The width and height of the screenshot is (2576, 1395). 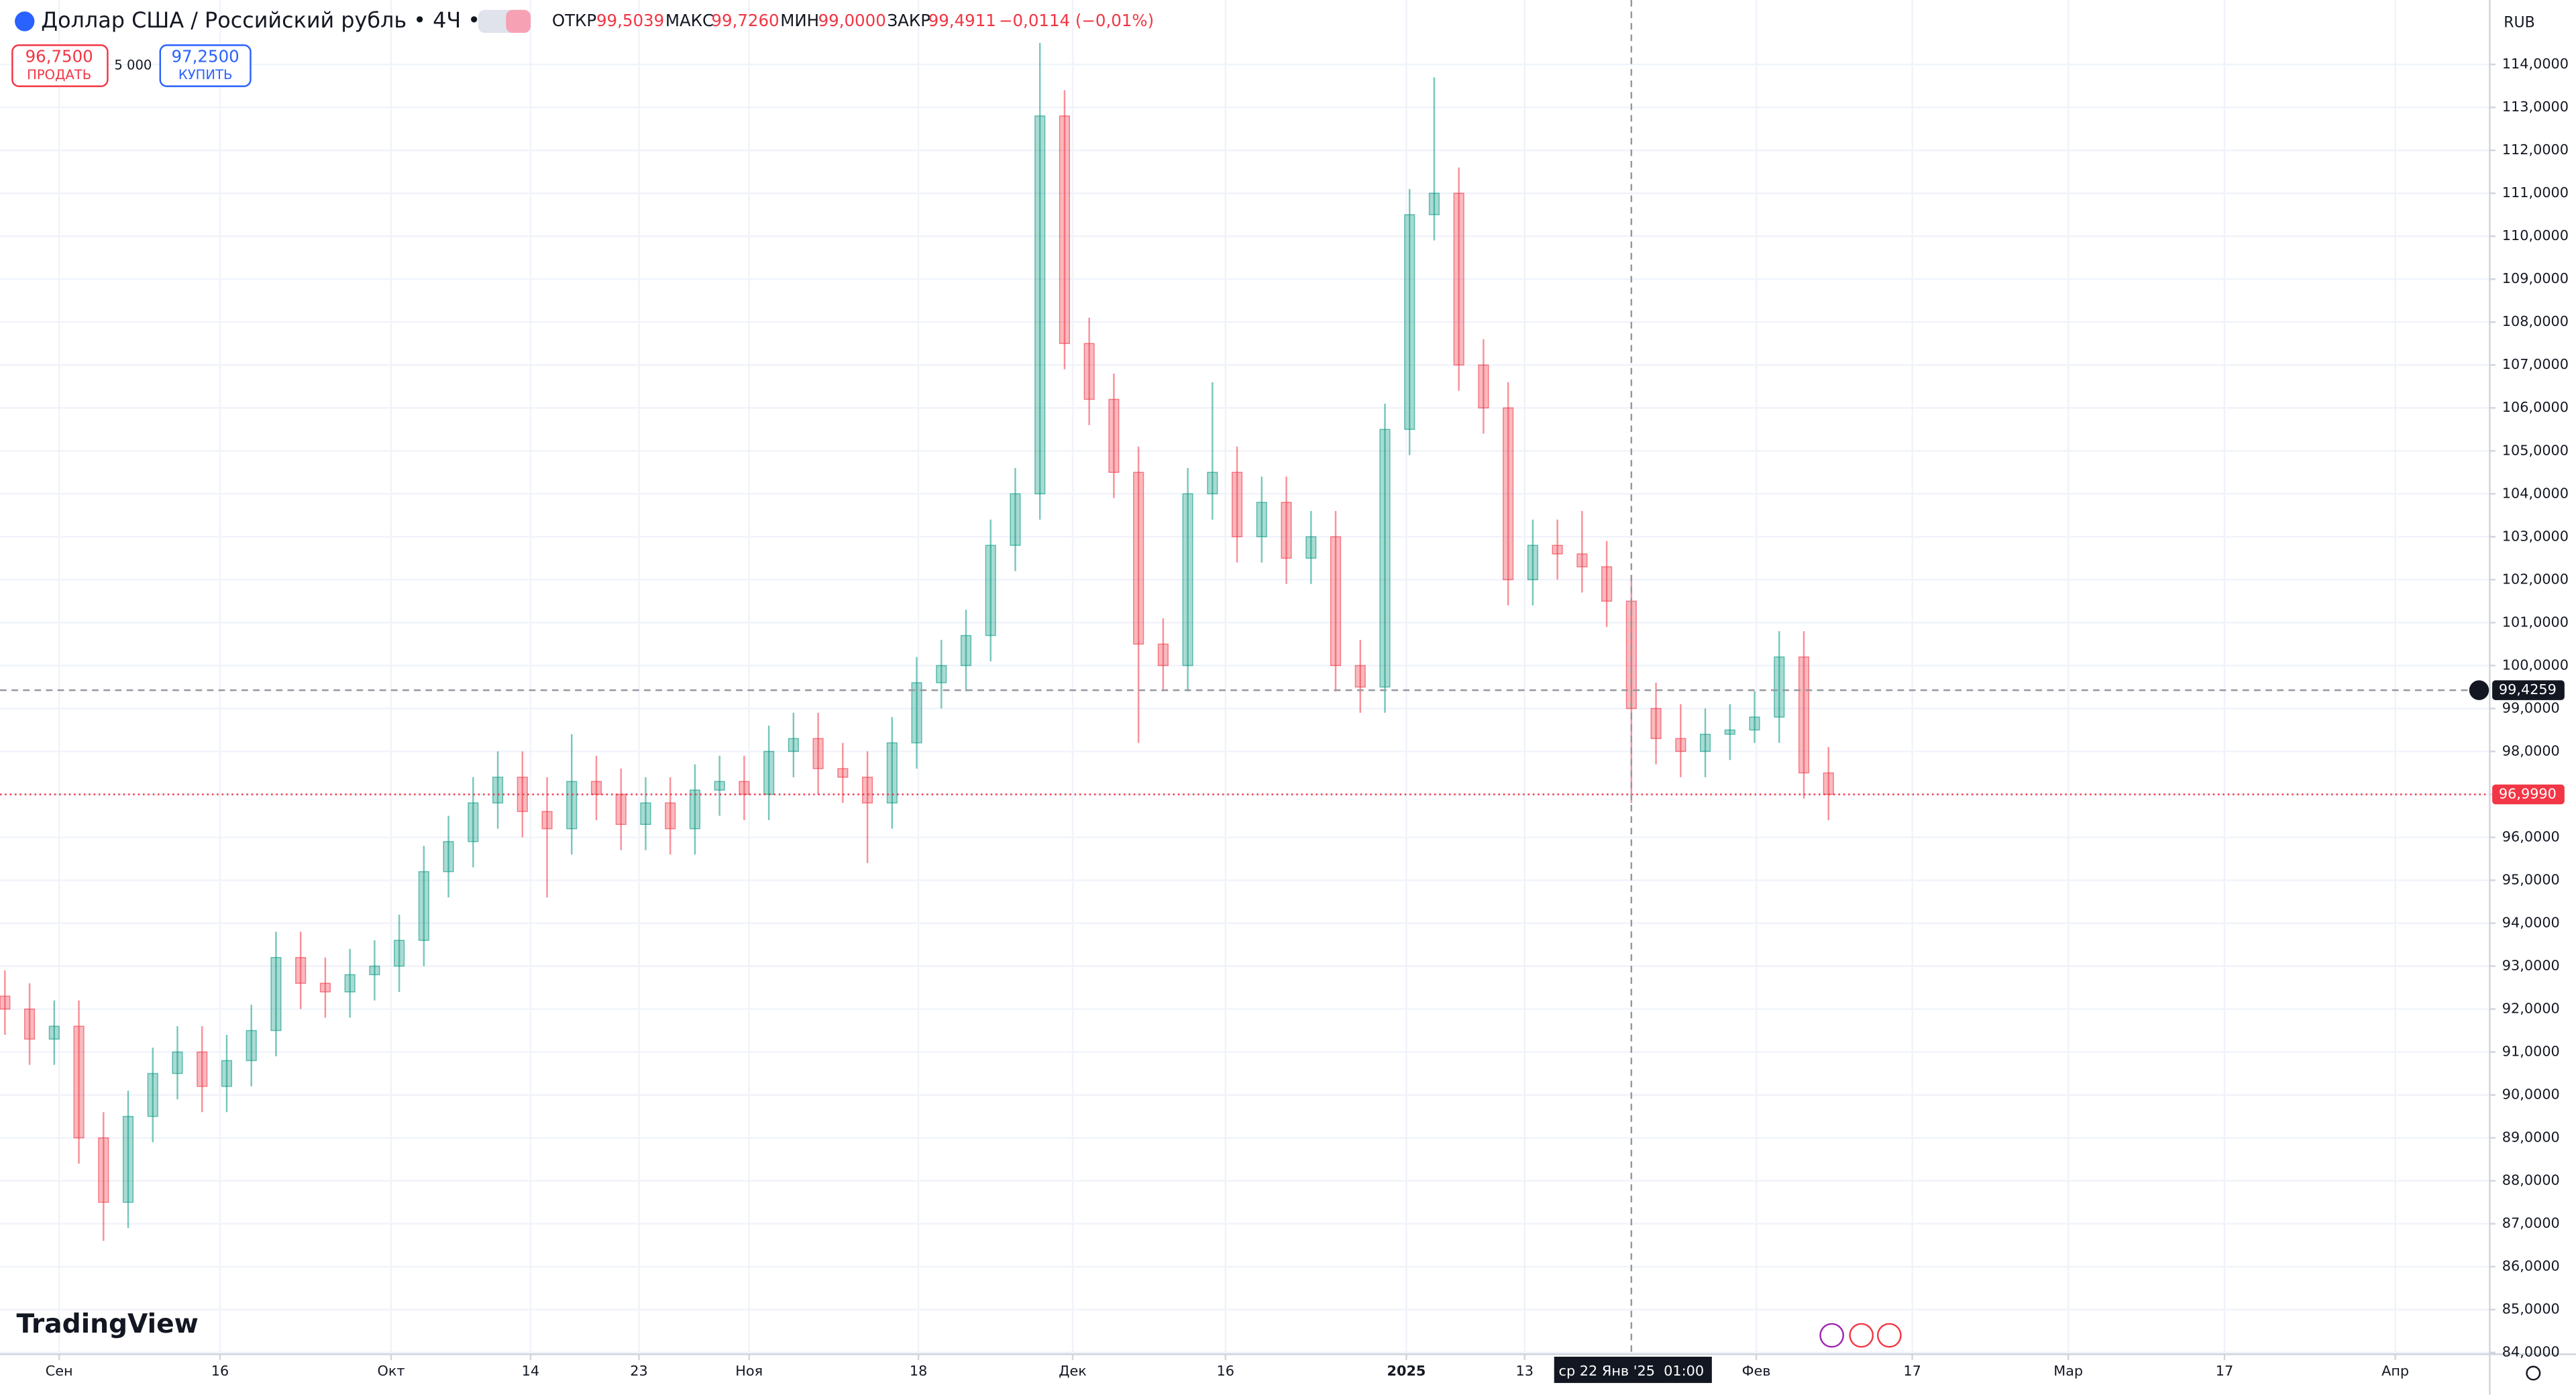 I want to click on x-tick-label: 16, so click(x=220, y=1371).